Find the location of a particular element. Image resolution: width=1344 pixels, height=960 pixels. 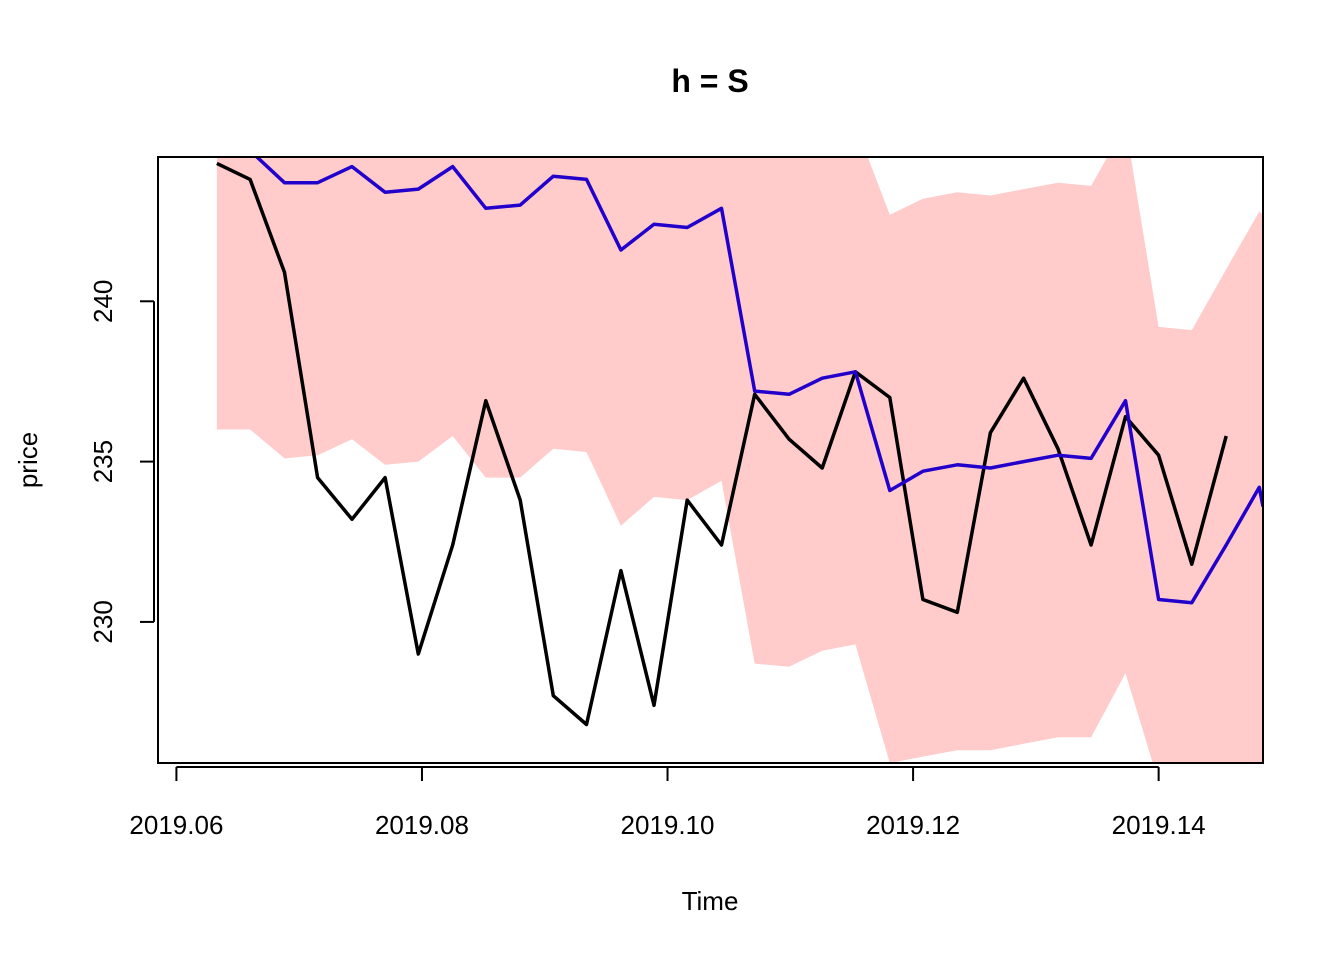

x-tick-label: 2019.06 is located at coordinates (176, 825).